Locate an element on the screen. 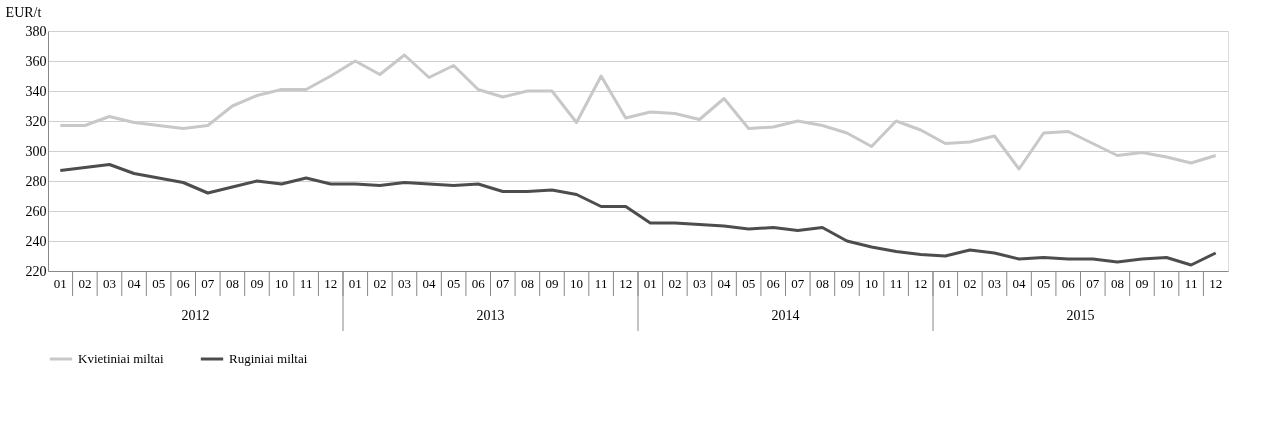  y-tick-label: 240 is located at coordinates (36, 241).